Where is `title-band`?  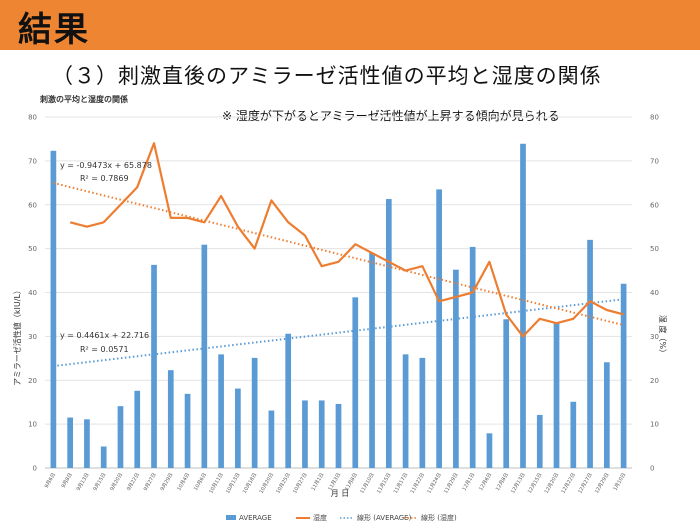 title-band is located at coordinates (350, 25).